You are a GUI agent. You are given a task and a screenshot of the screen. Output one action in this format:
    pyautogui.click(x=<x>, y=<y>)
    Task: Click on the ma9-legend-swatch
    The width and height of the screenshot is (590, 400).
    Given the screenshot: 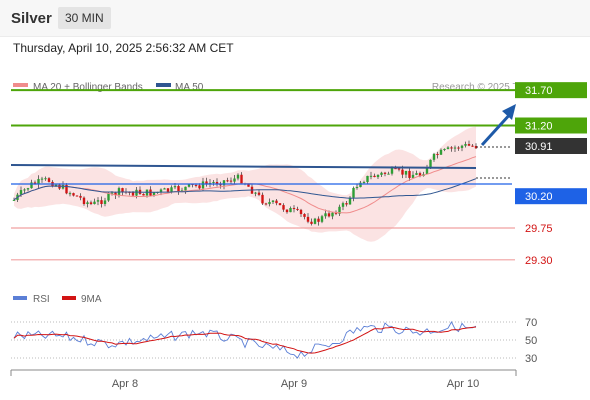 What is the action you would take?
    pyautogui.click(x=69, y=298)
    